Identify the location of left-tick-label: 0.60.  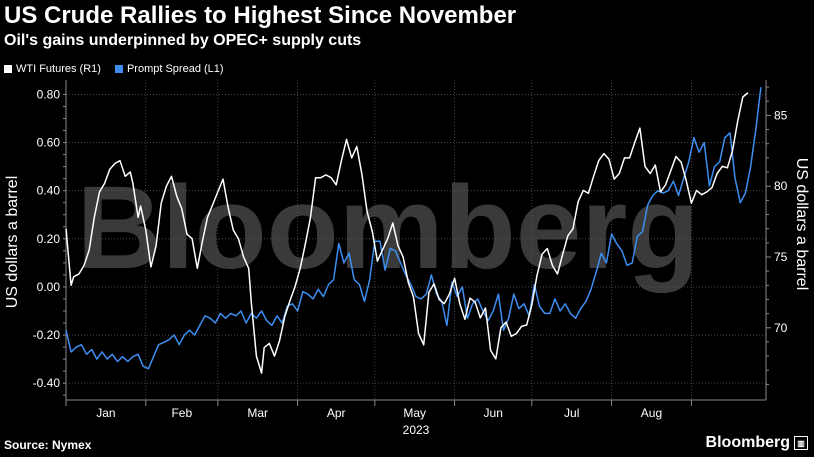
(49, 143).